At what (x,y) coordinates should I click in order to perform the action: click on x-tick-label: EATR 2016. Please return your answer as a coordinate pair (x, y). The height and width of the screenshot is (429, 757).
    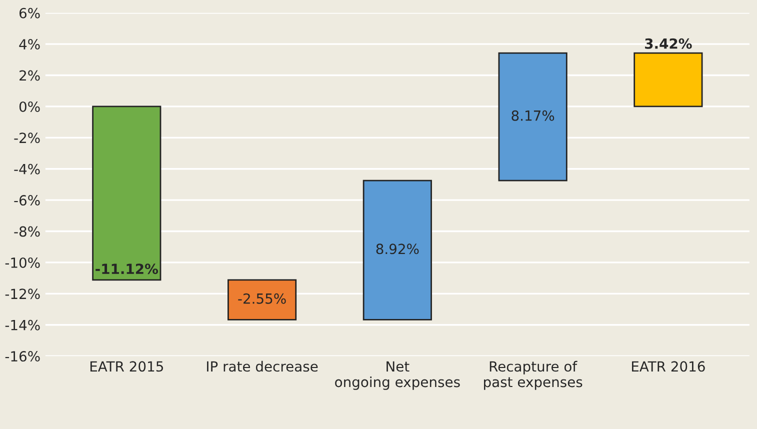
    Looking at the image, I should click on (668, 366).